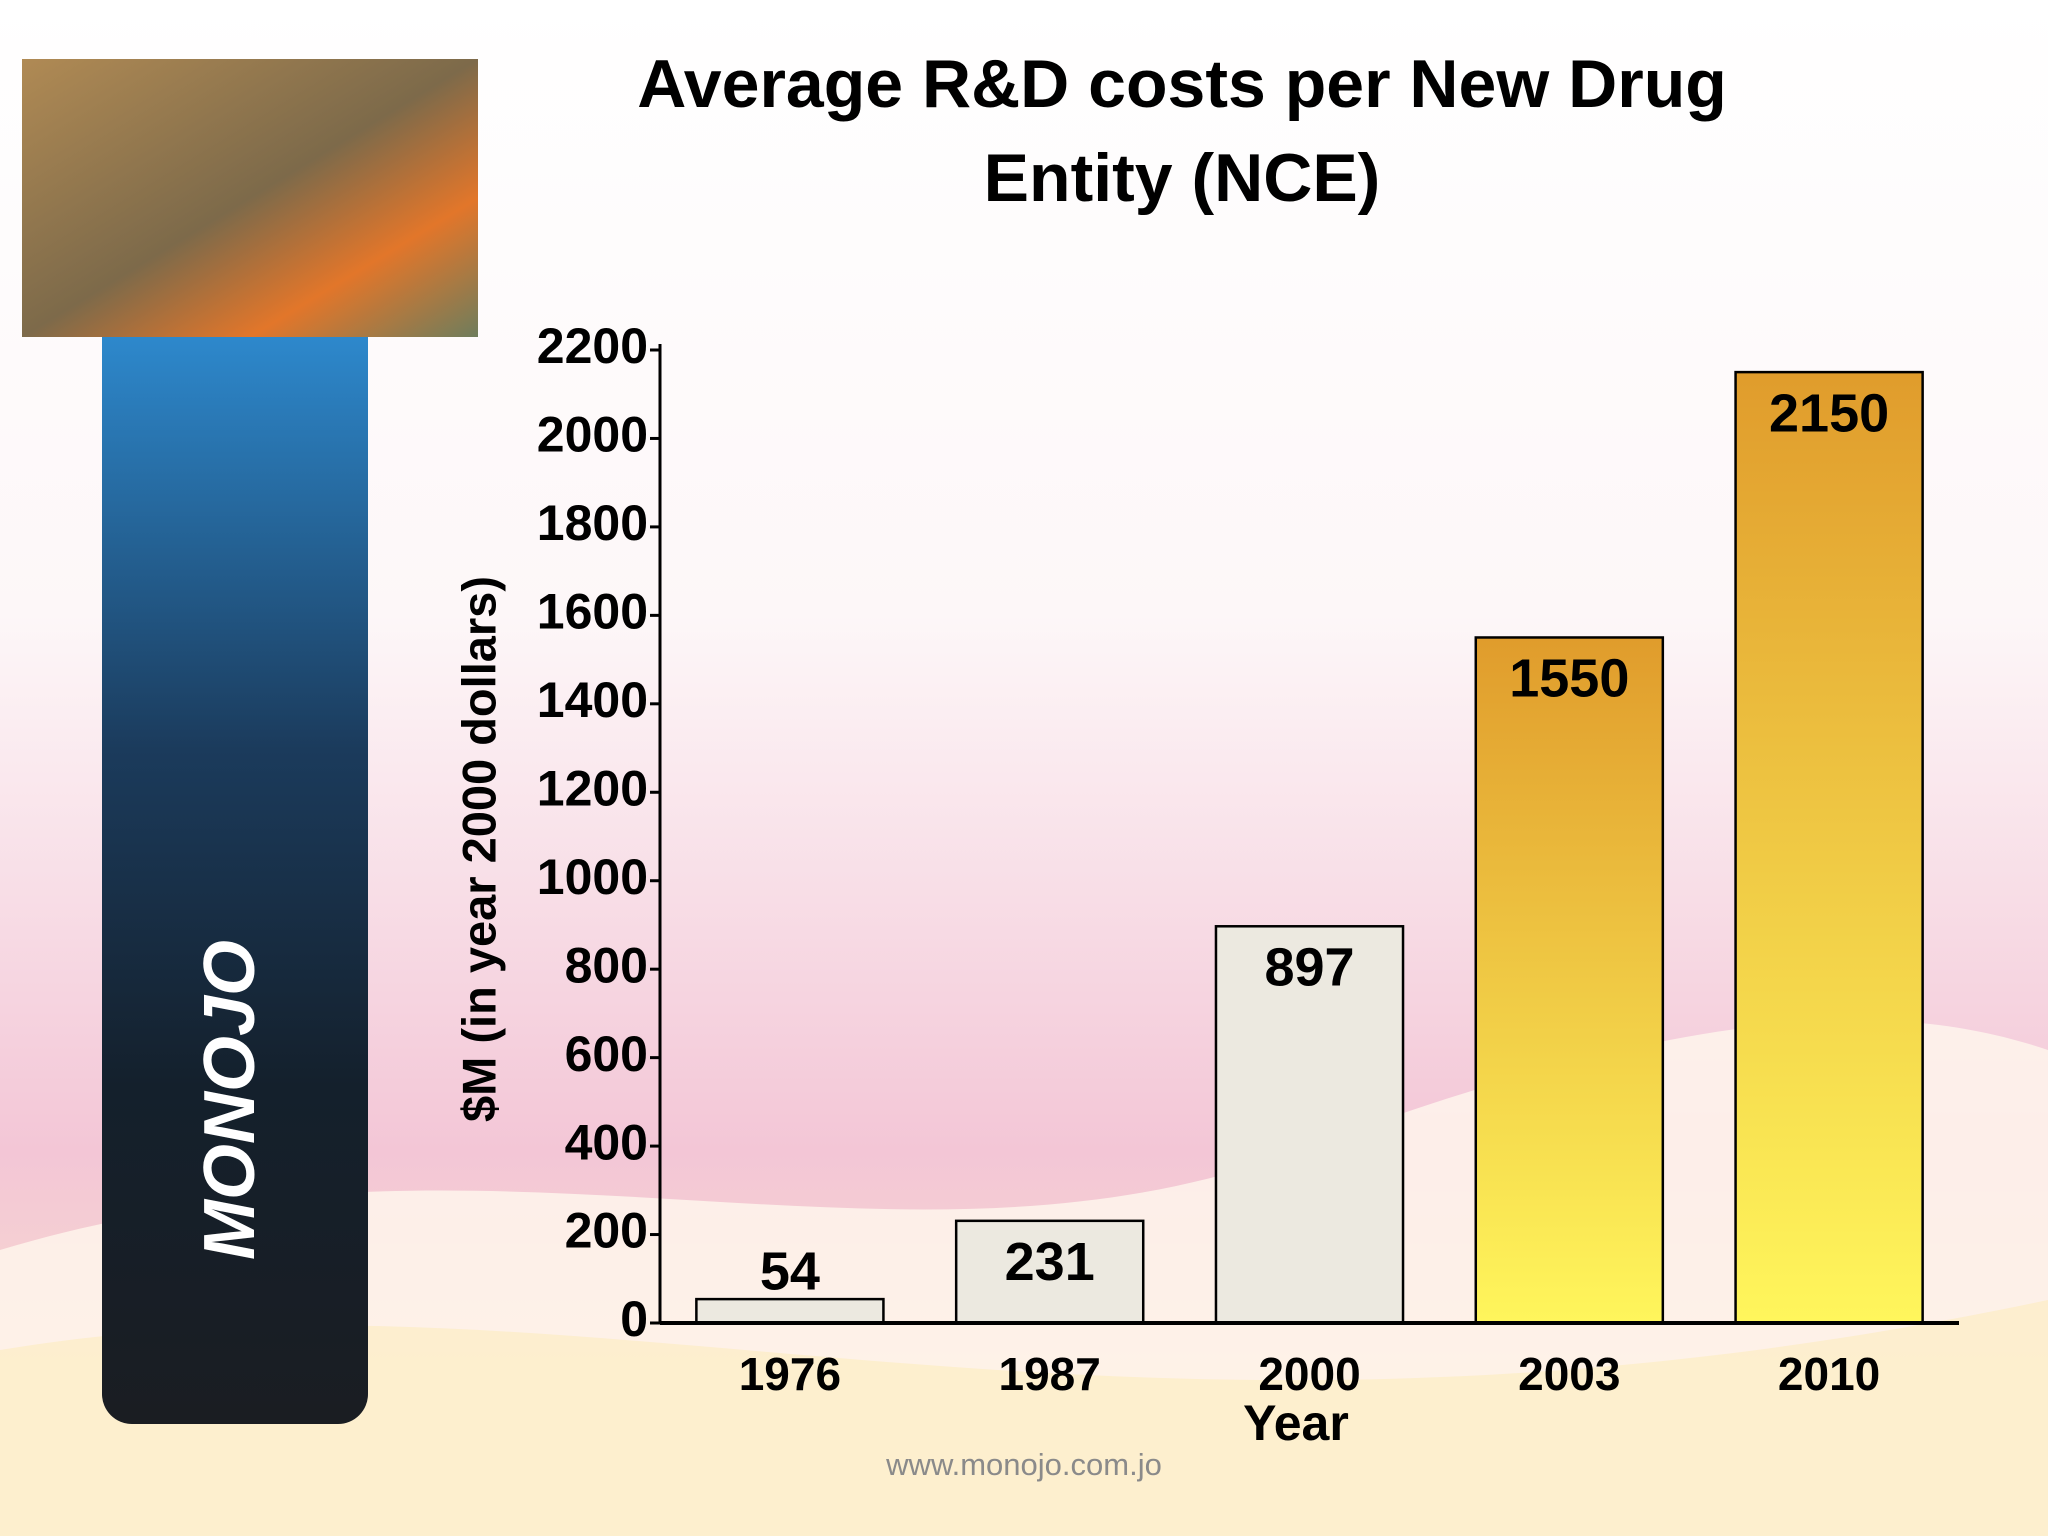 This screenshot has width=2048, height=1536. Describe the element at coordinates (592, 523) in the screenshot. I see `y-tick-label: 1800` at that location.